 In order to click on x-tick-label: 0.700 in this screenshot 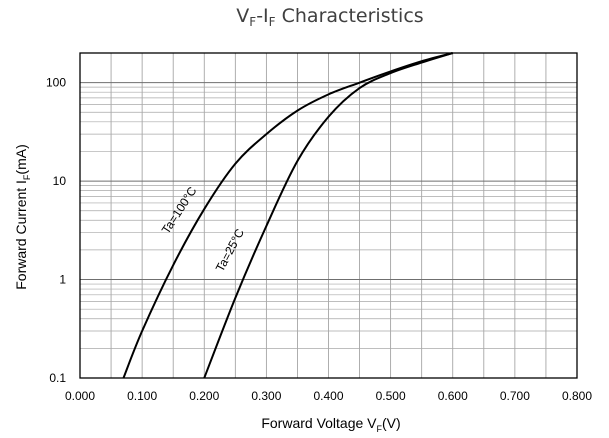, I will do `click(515, 396)`.